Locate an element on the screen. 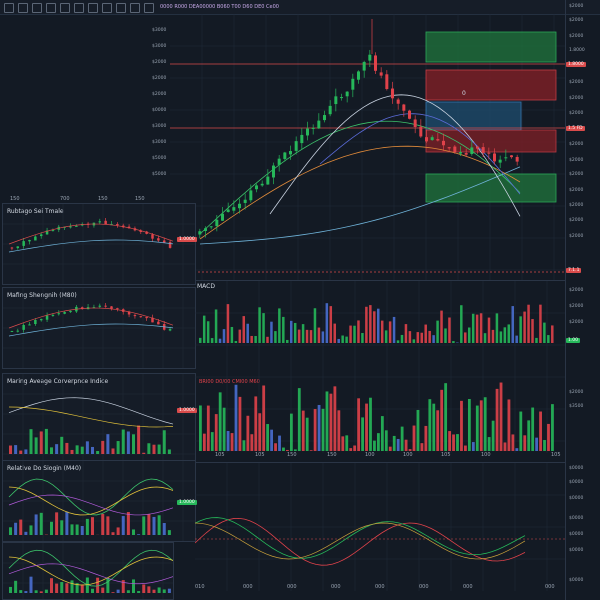 The width and height of the screenshot is (600, 600). x-tick: 000 is located at coordinates (380, 587).